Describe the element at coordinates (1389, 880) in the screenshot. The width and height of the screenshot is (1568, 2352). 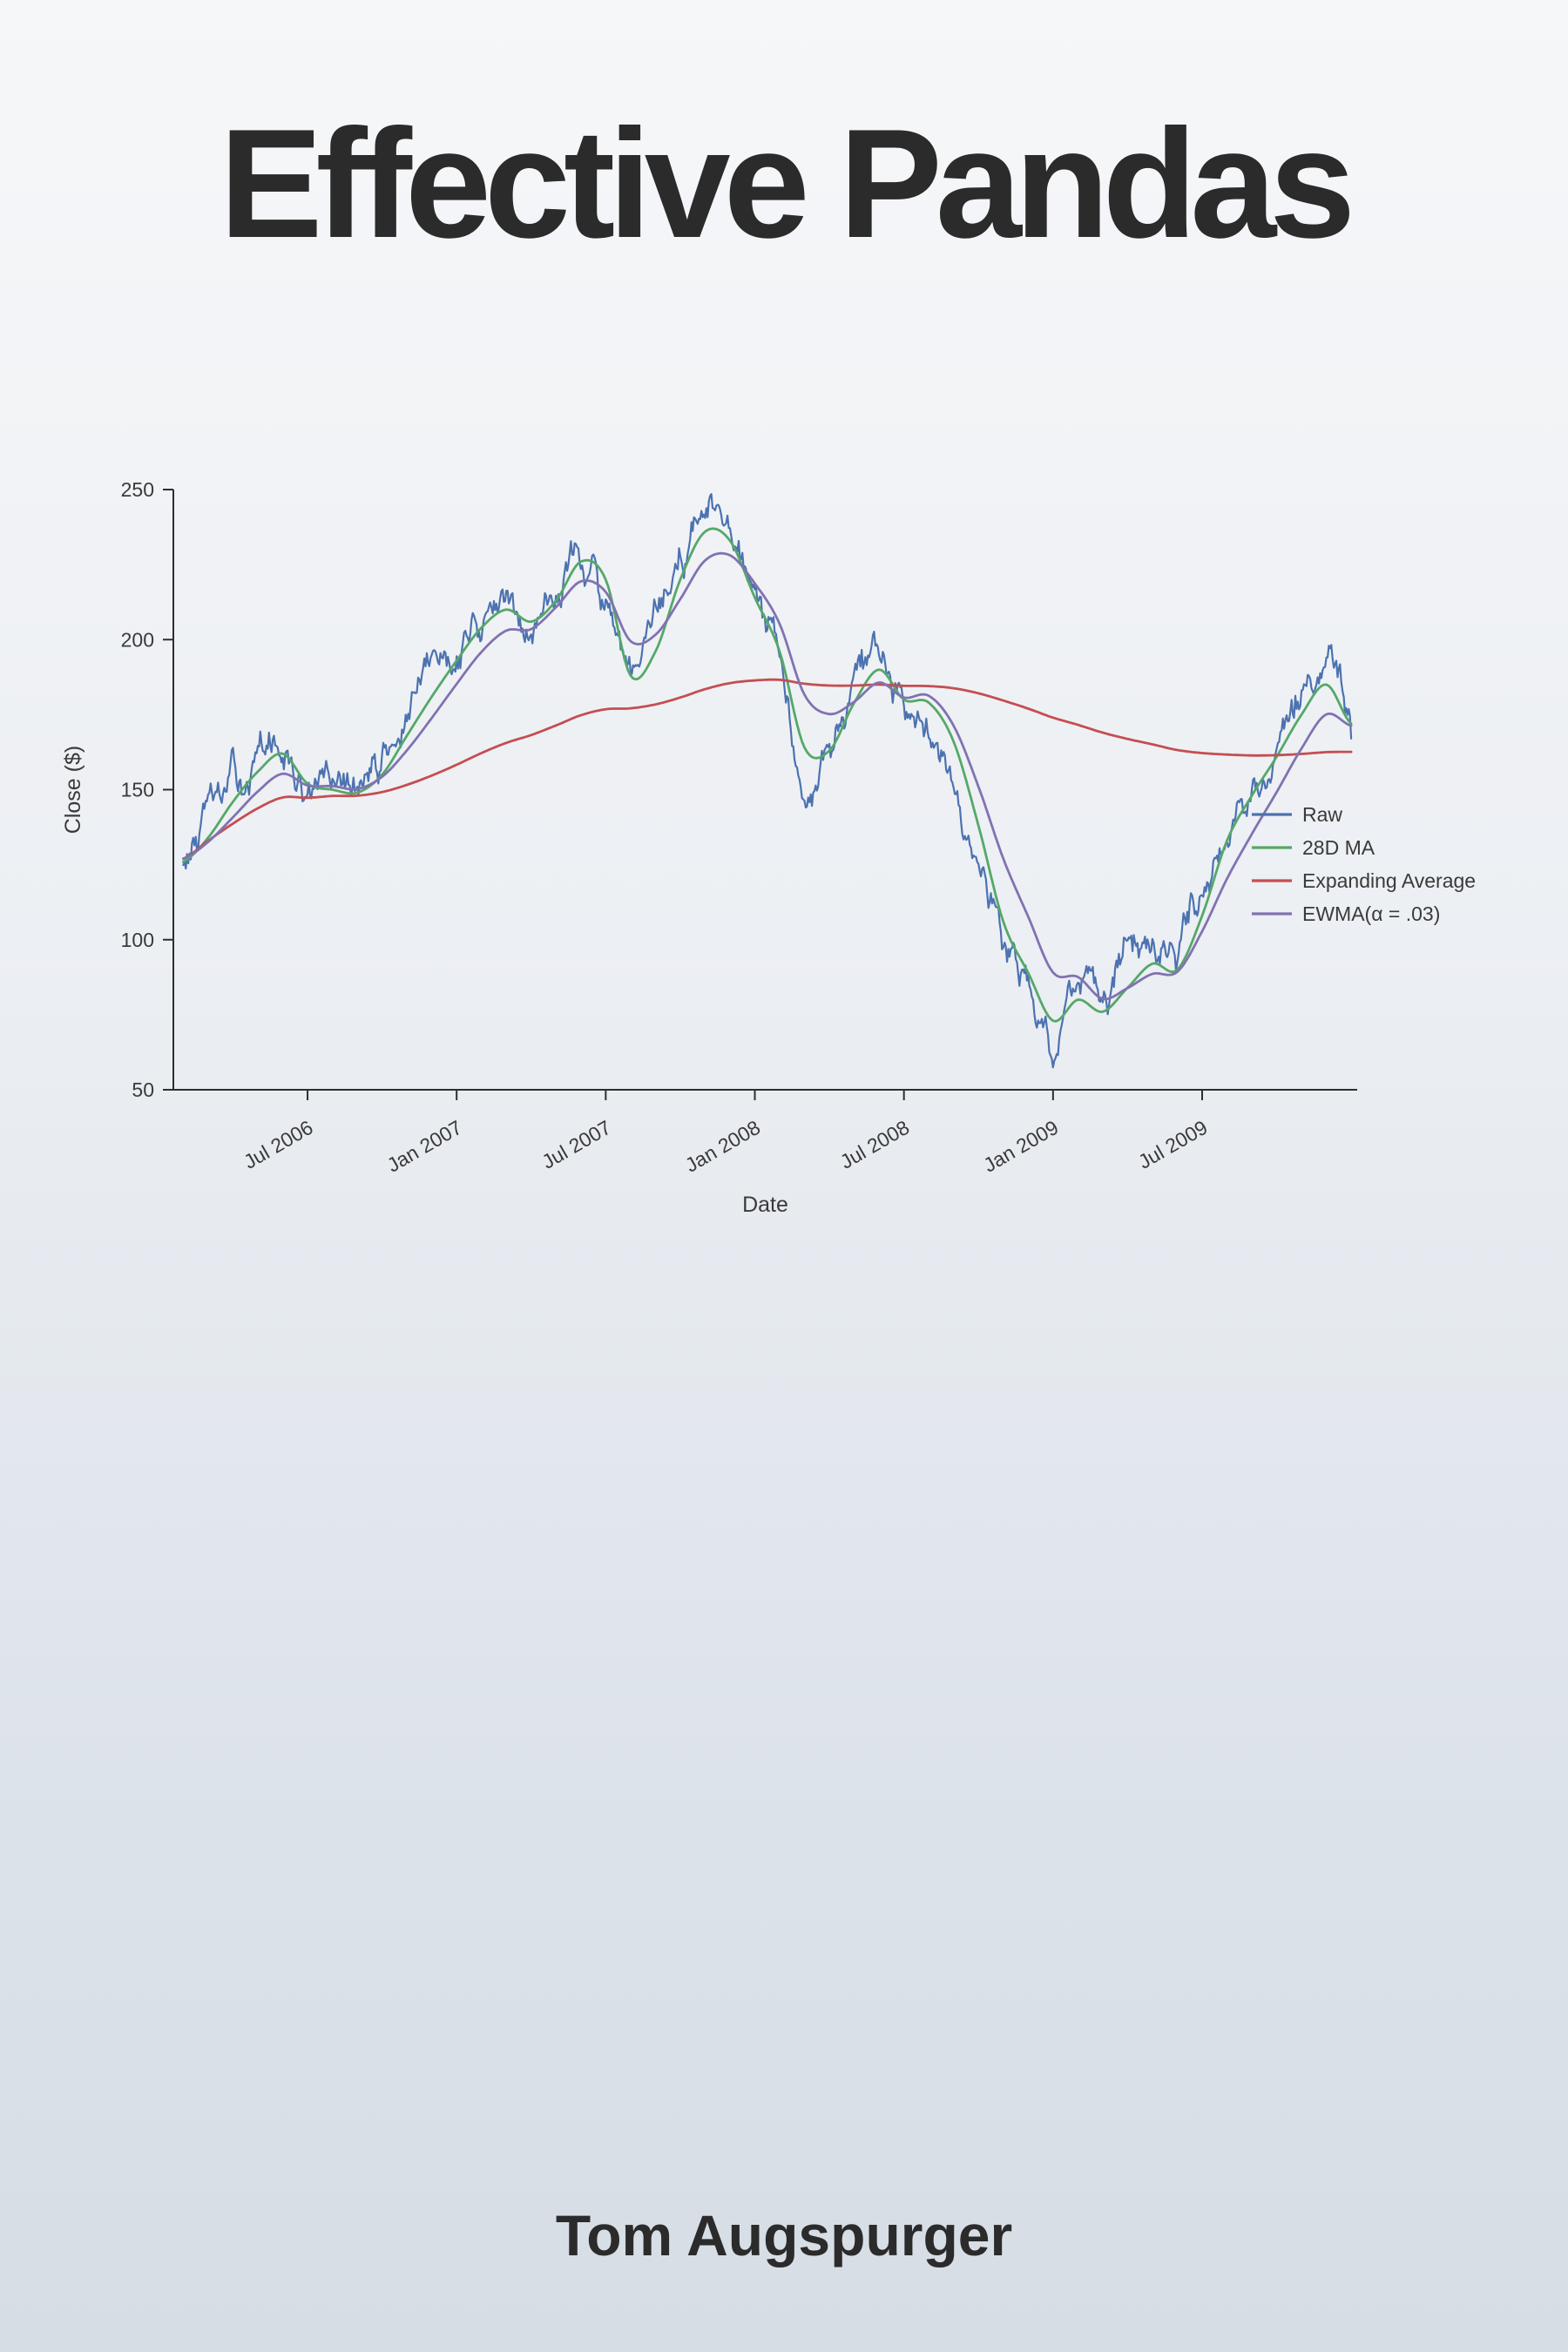
I see `legend-label: Expanding Average` at that location.